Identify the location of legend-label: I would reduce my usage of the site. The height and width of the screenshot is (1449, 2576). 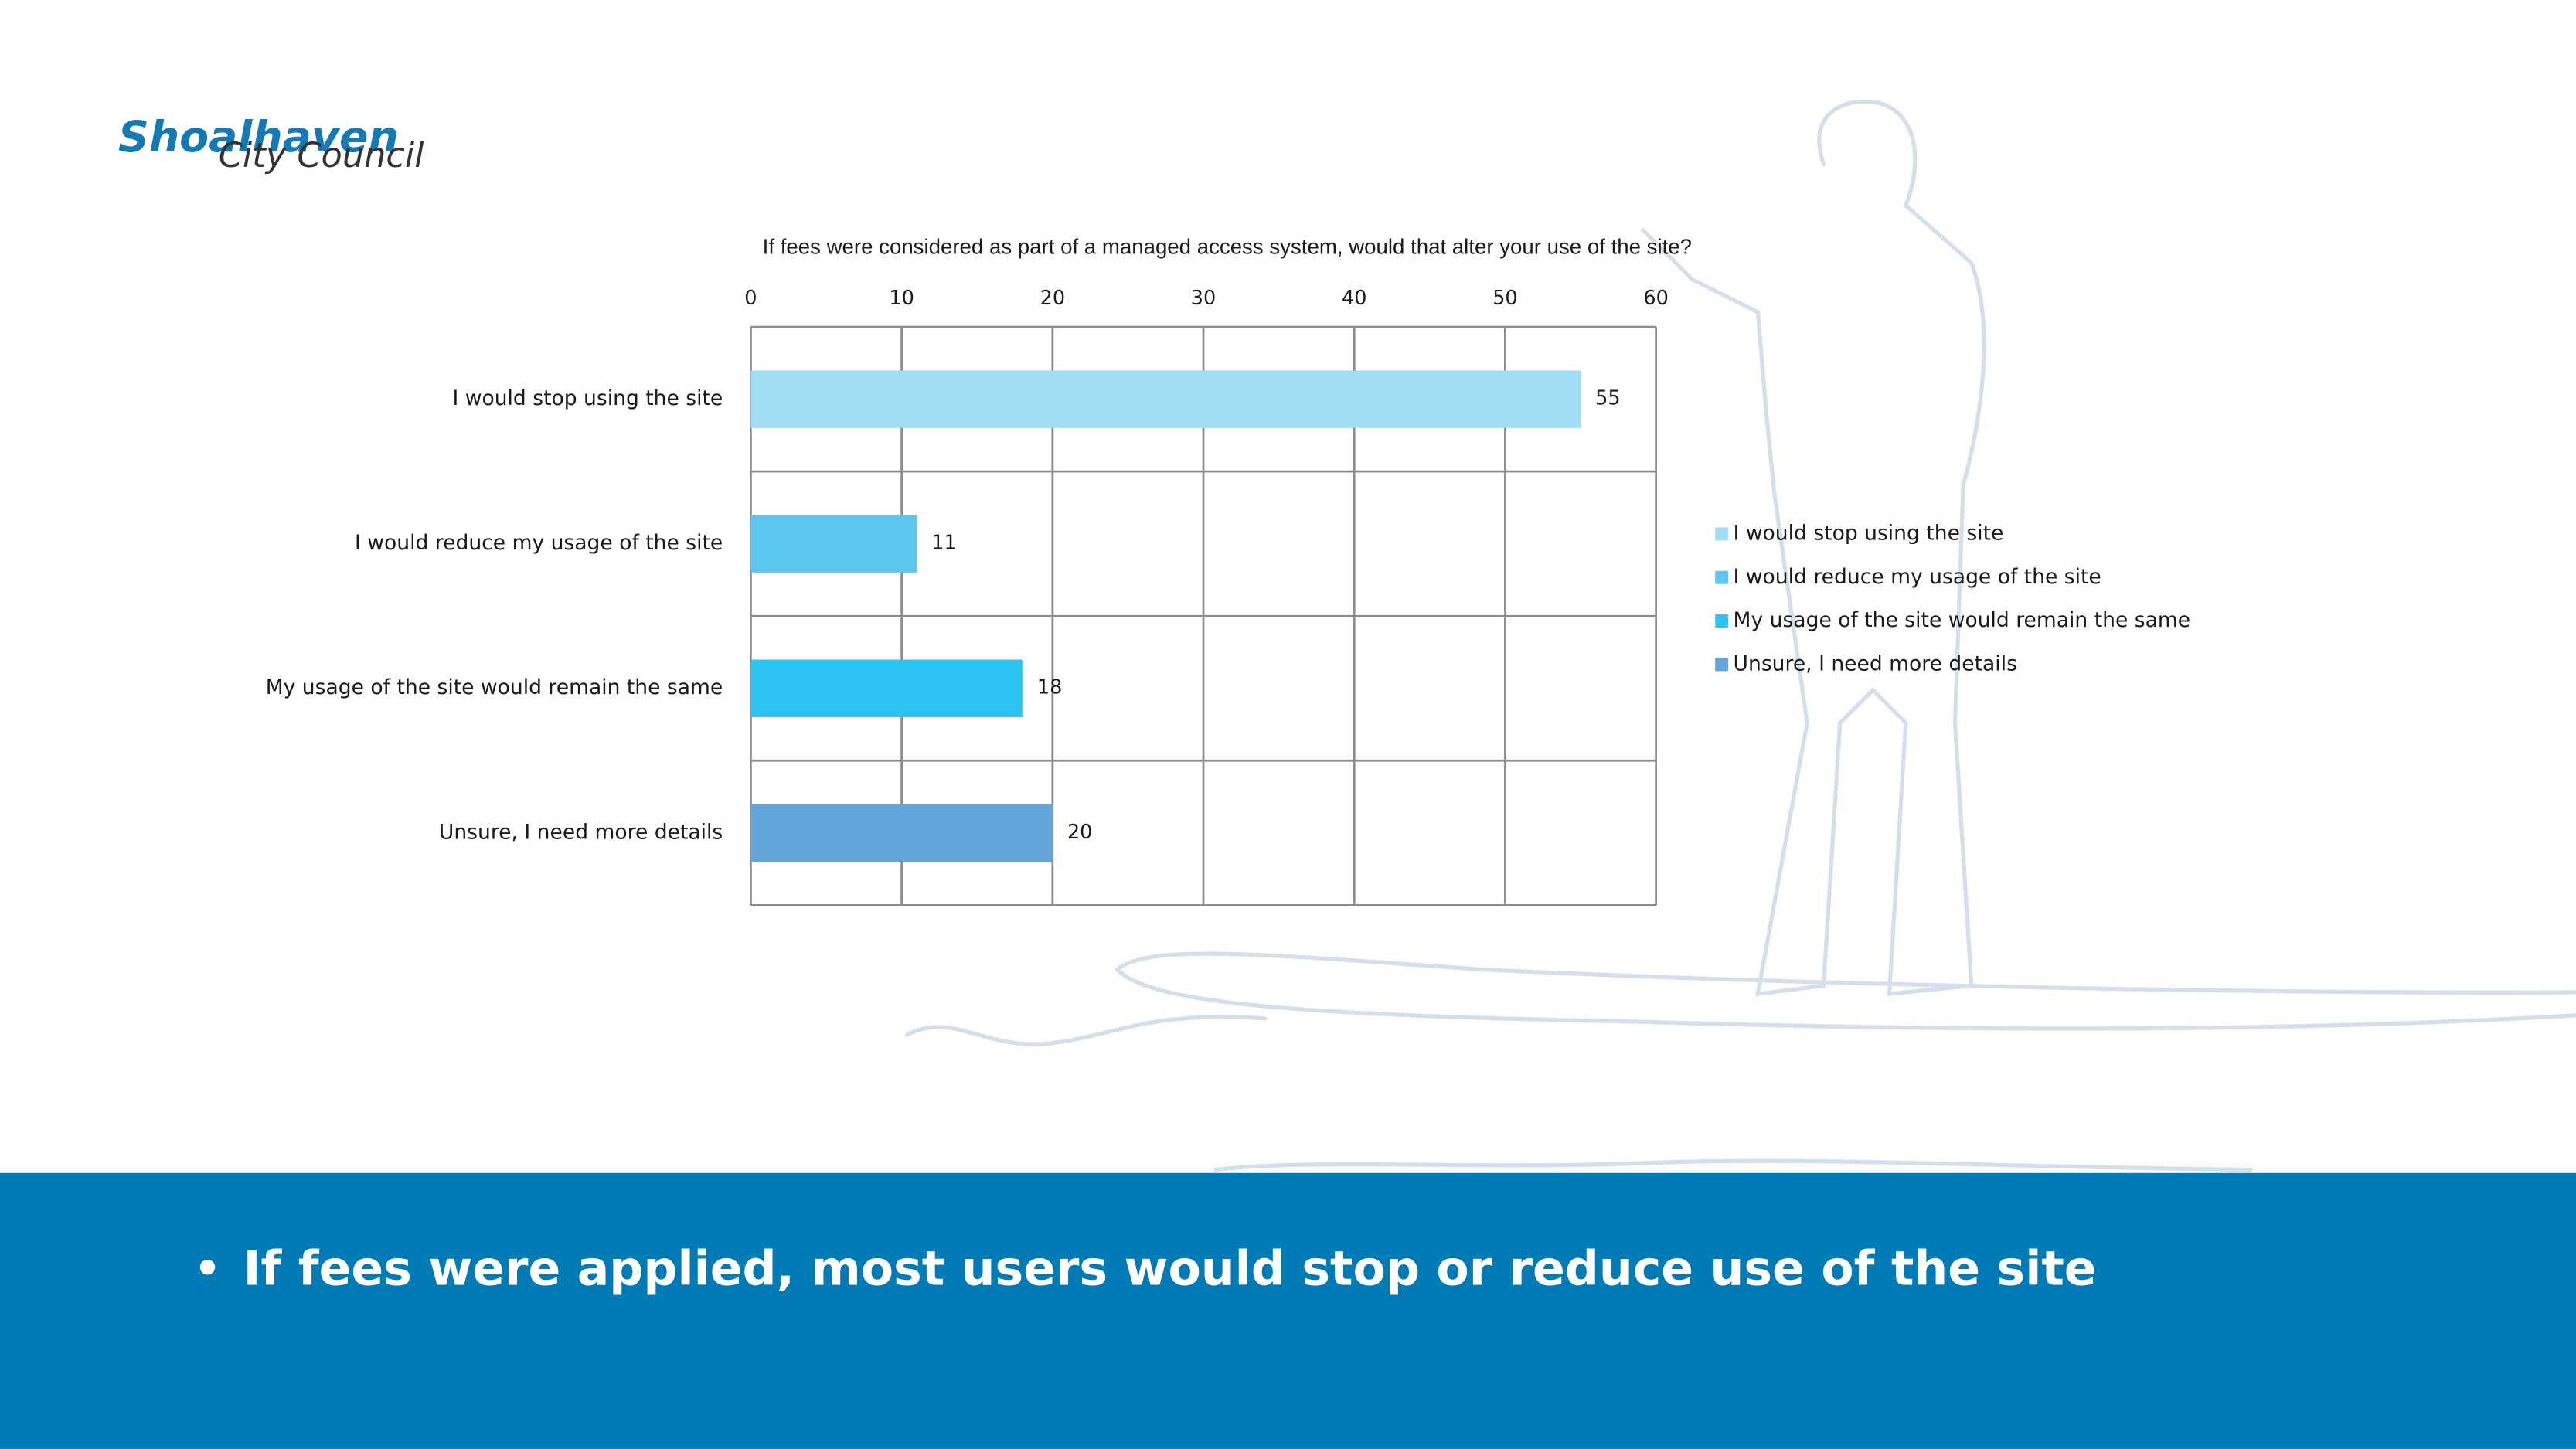
(1917, 577).